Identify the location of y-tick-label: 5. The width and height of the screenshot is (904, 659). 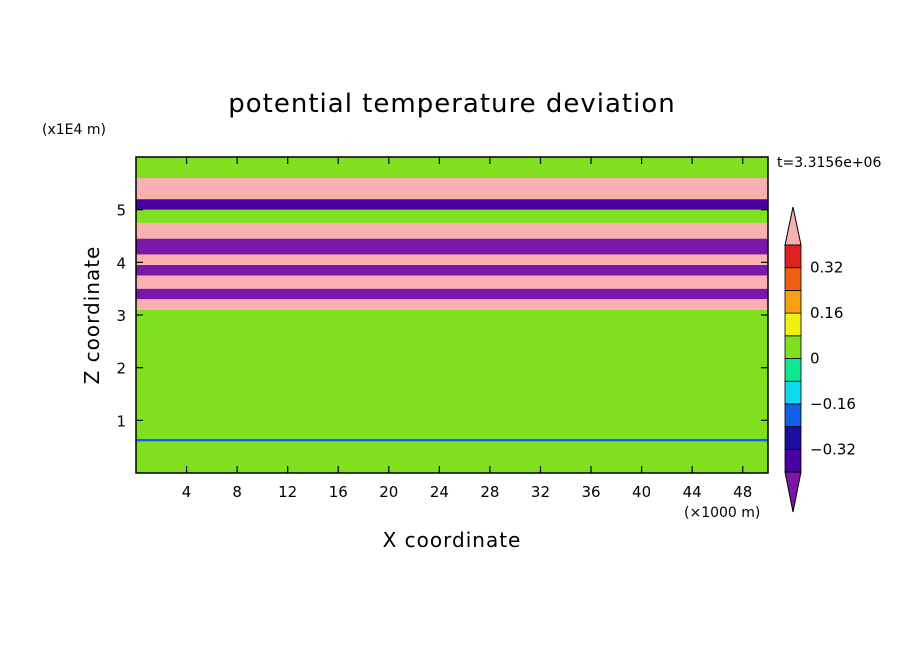
(121, 211).